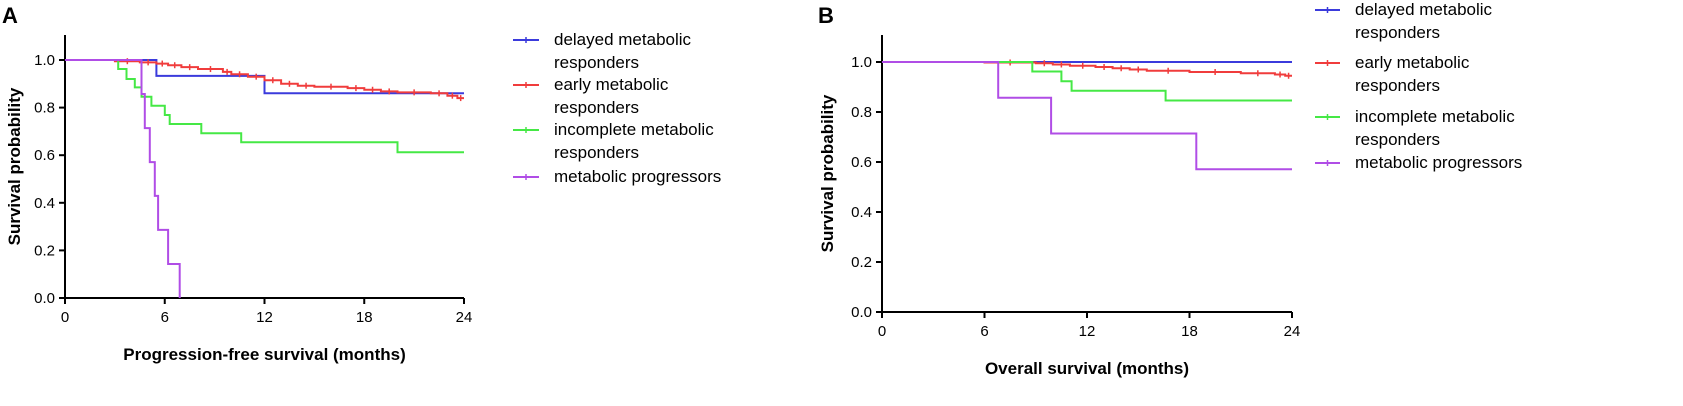  Describe the element at coordinates (1087, 69) in the screenshot. I see `series-line-early-metabolic-responders` at that location.